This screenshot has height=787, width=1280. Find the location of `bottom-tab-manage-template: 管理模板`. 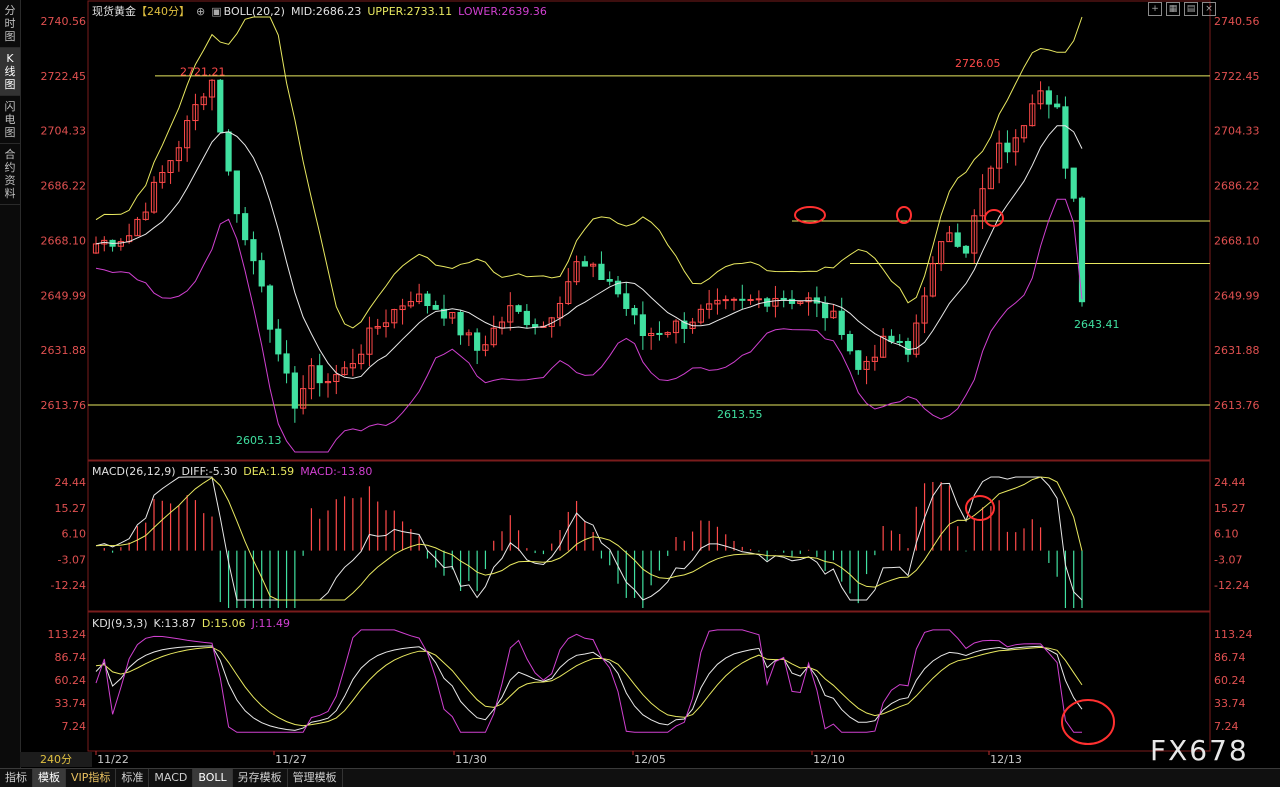

bottom-tab-manage-template: 管理模板 is located at coordinates (315, 778).